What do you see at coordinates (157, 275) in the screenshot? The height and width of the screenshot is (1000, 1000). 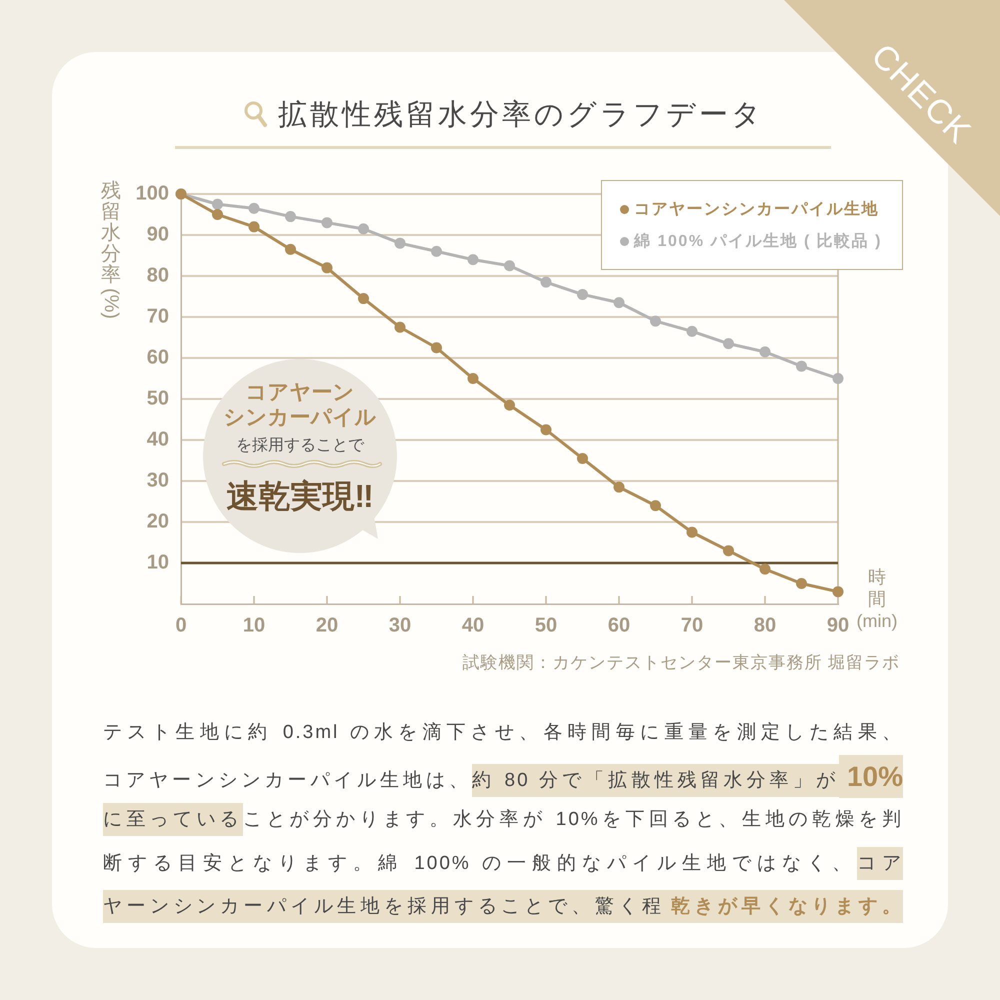 I see `y-tick-label: 80` at bounding box center [157, 275].